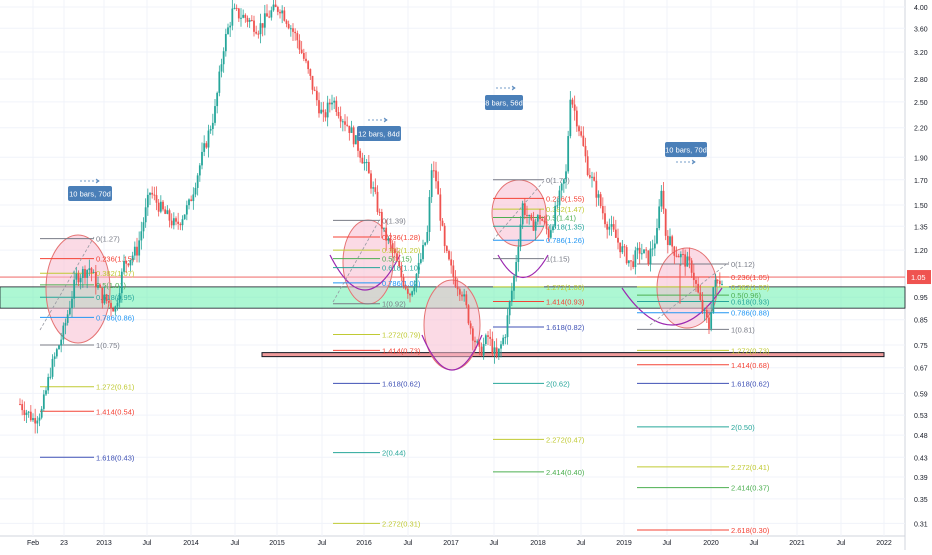  Describe the element at coordinates (711, 543) in the screenshot. I see `x-tick-label: 2020` at that location.